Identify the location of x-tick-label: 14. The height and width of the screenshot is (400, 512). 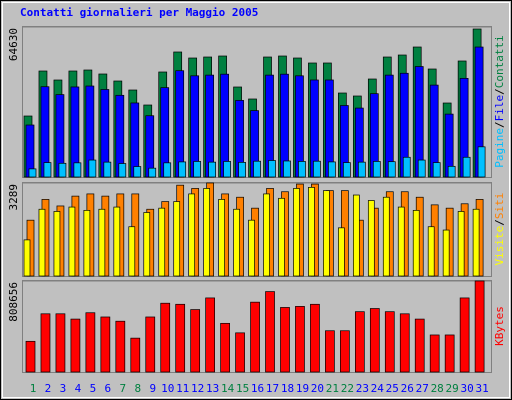
(228, 388).